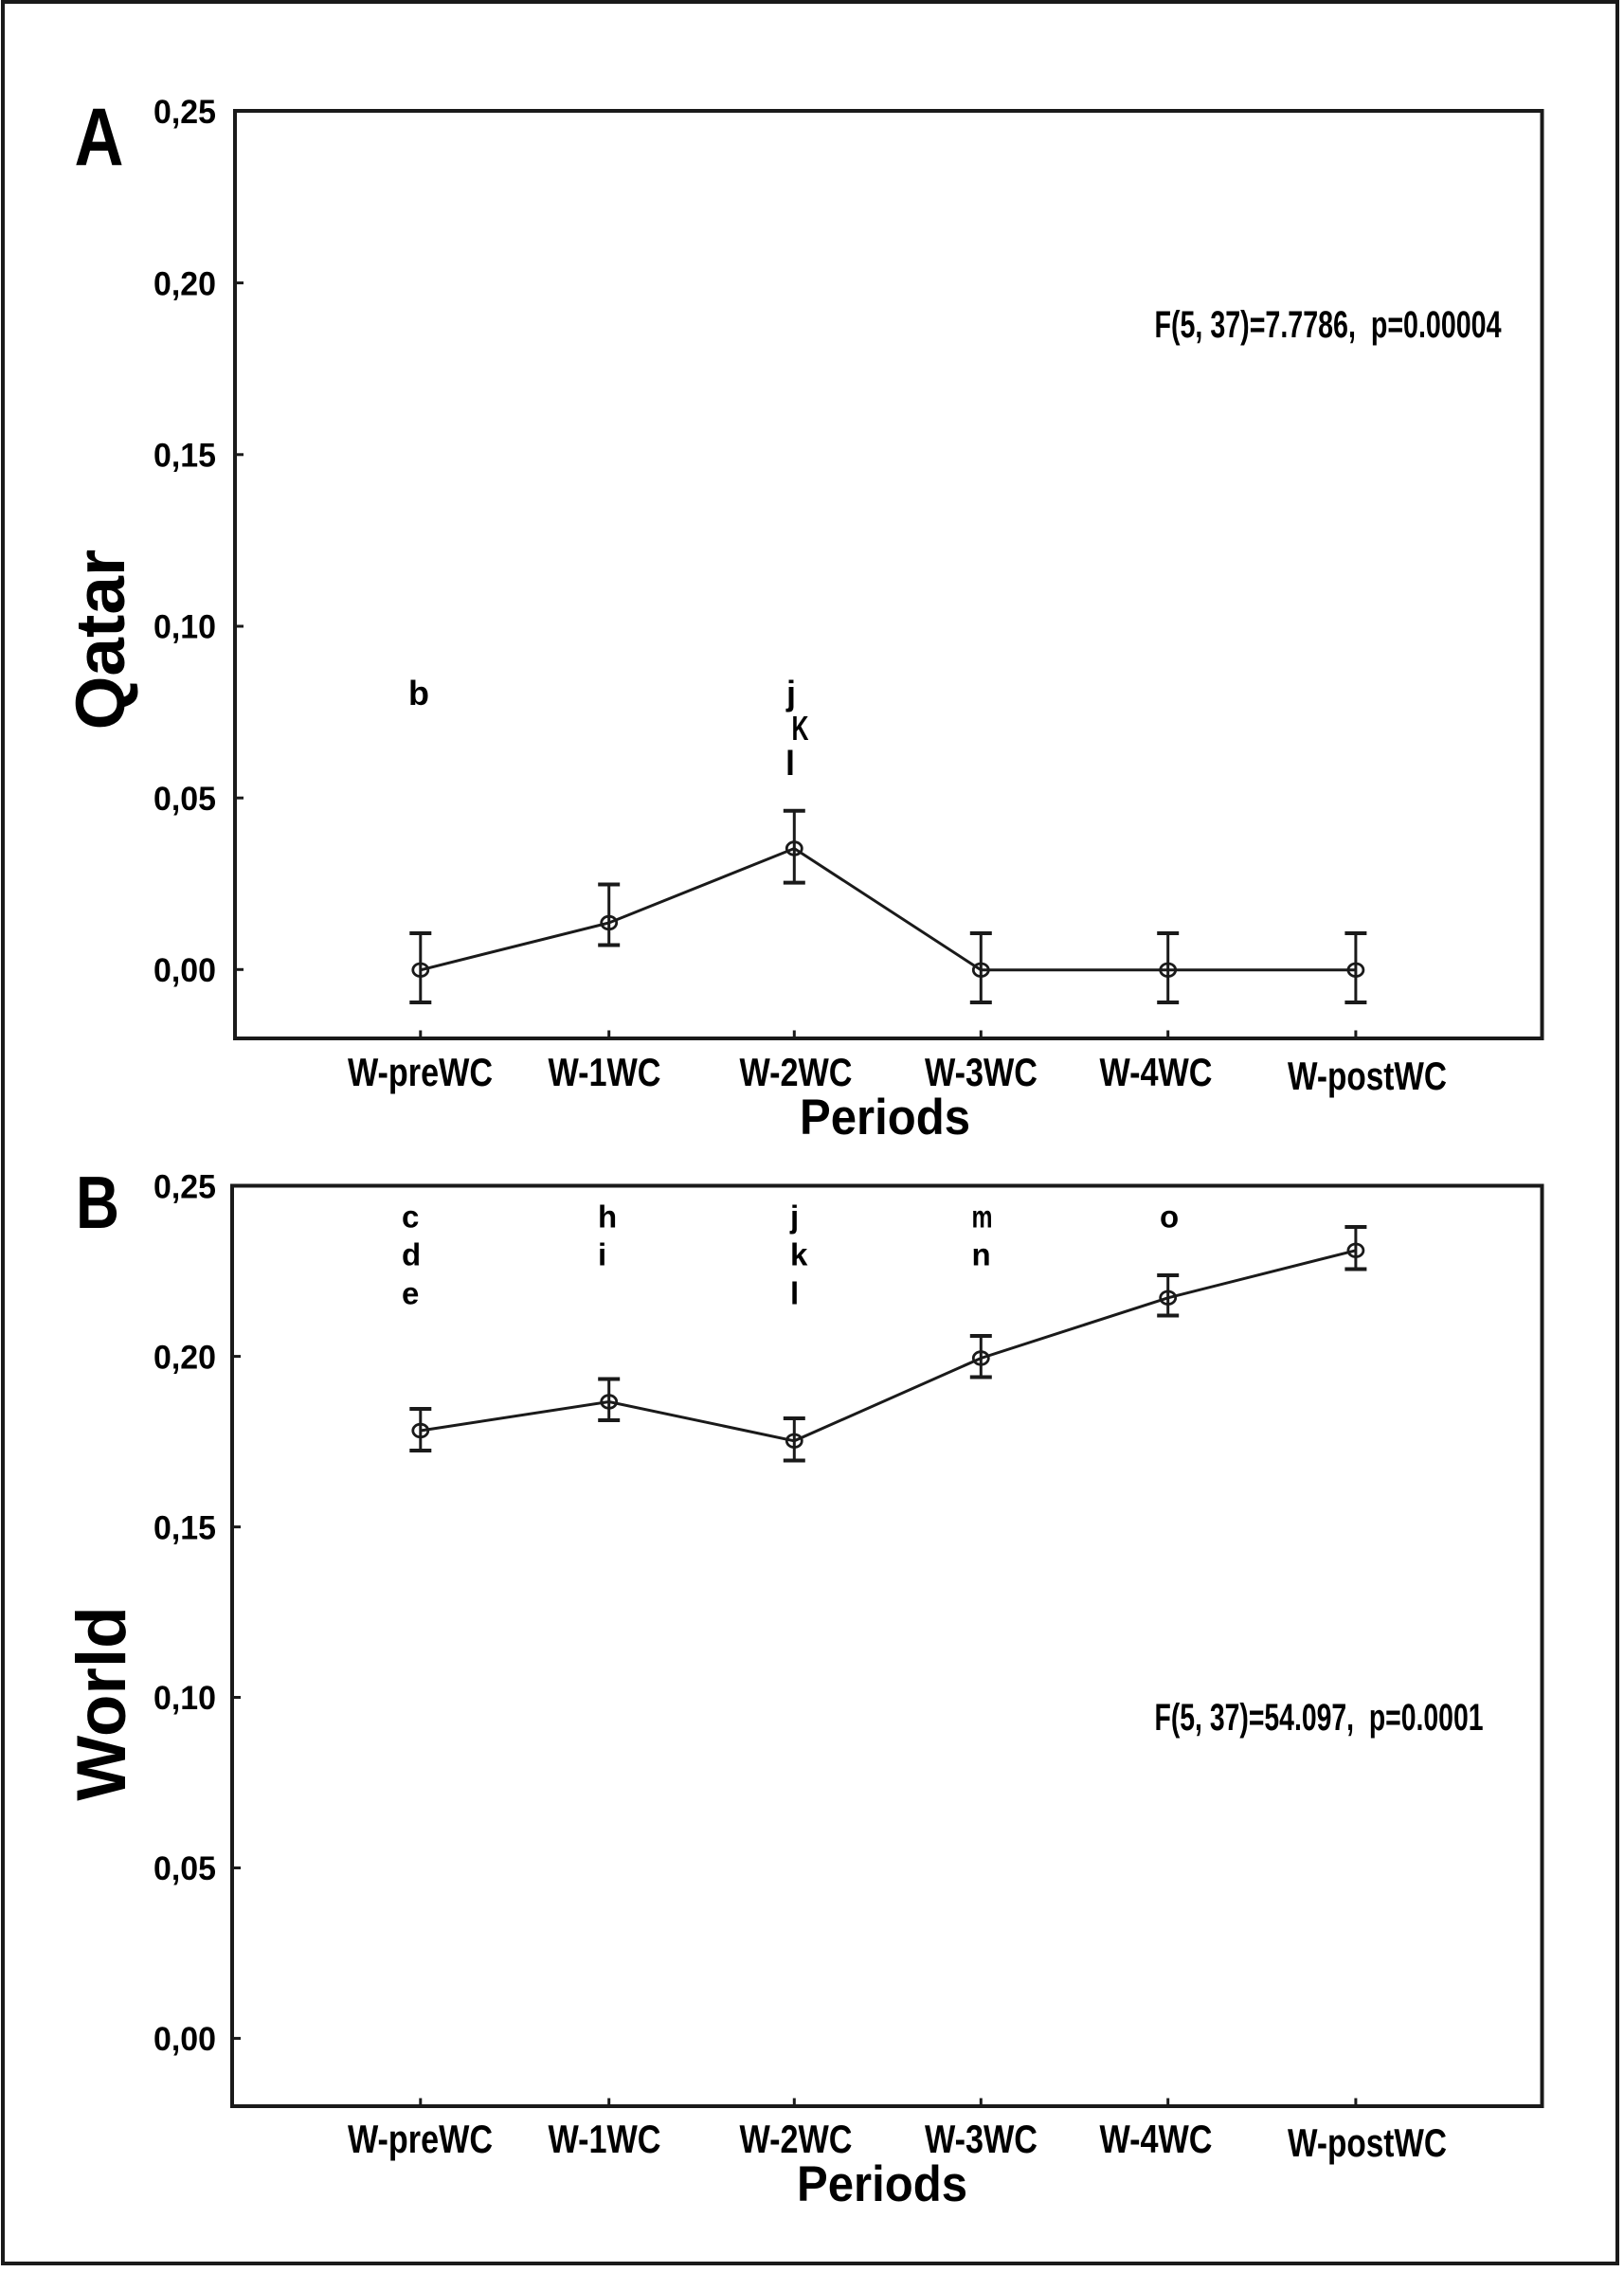 This screenshot has width=1624, height=2272. Describe the element at coordinates (410, 1217) in the screenshot. I see `svg-text: c` at that location.